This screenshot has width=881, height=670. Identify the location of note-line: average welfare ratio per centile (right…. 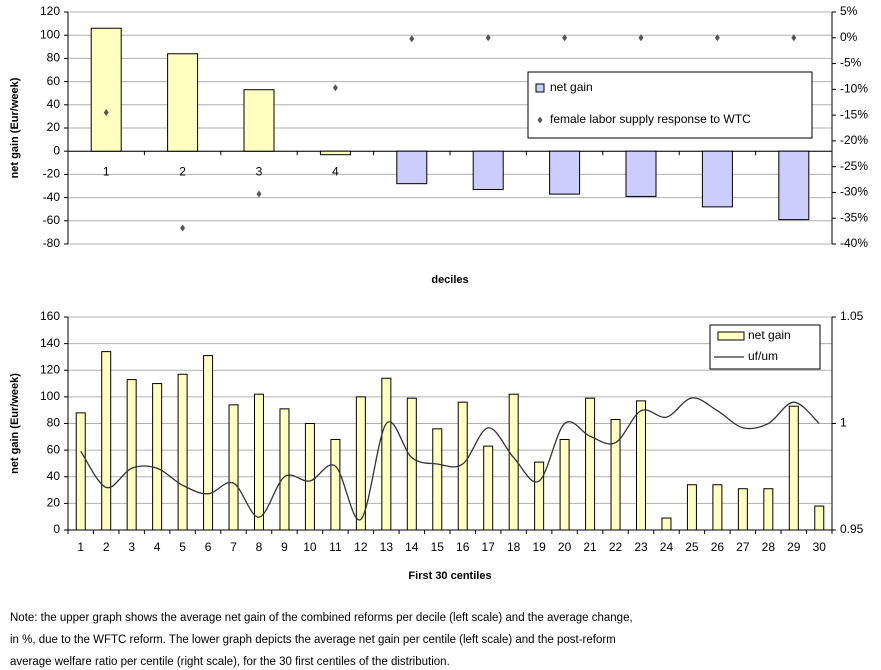
(230, 662).